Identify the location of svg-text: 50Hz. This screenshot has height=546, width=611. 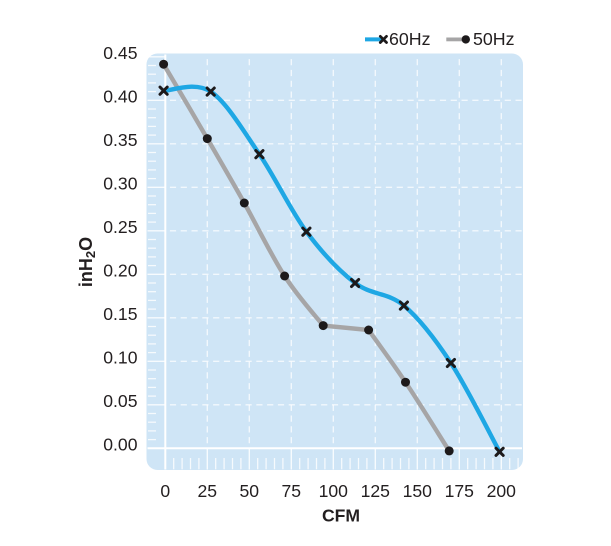
(494, 39).